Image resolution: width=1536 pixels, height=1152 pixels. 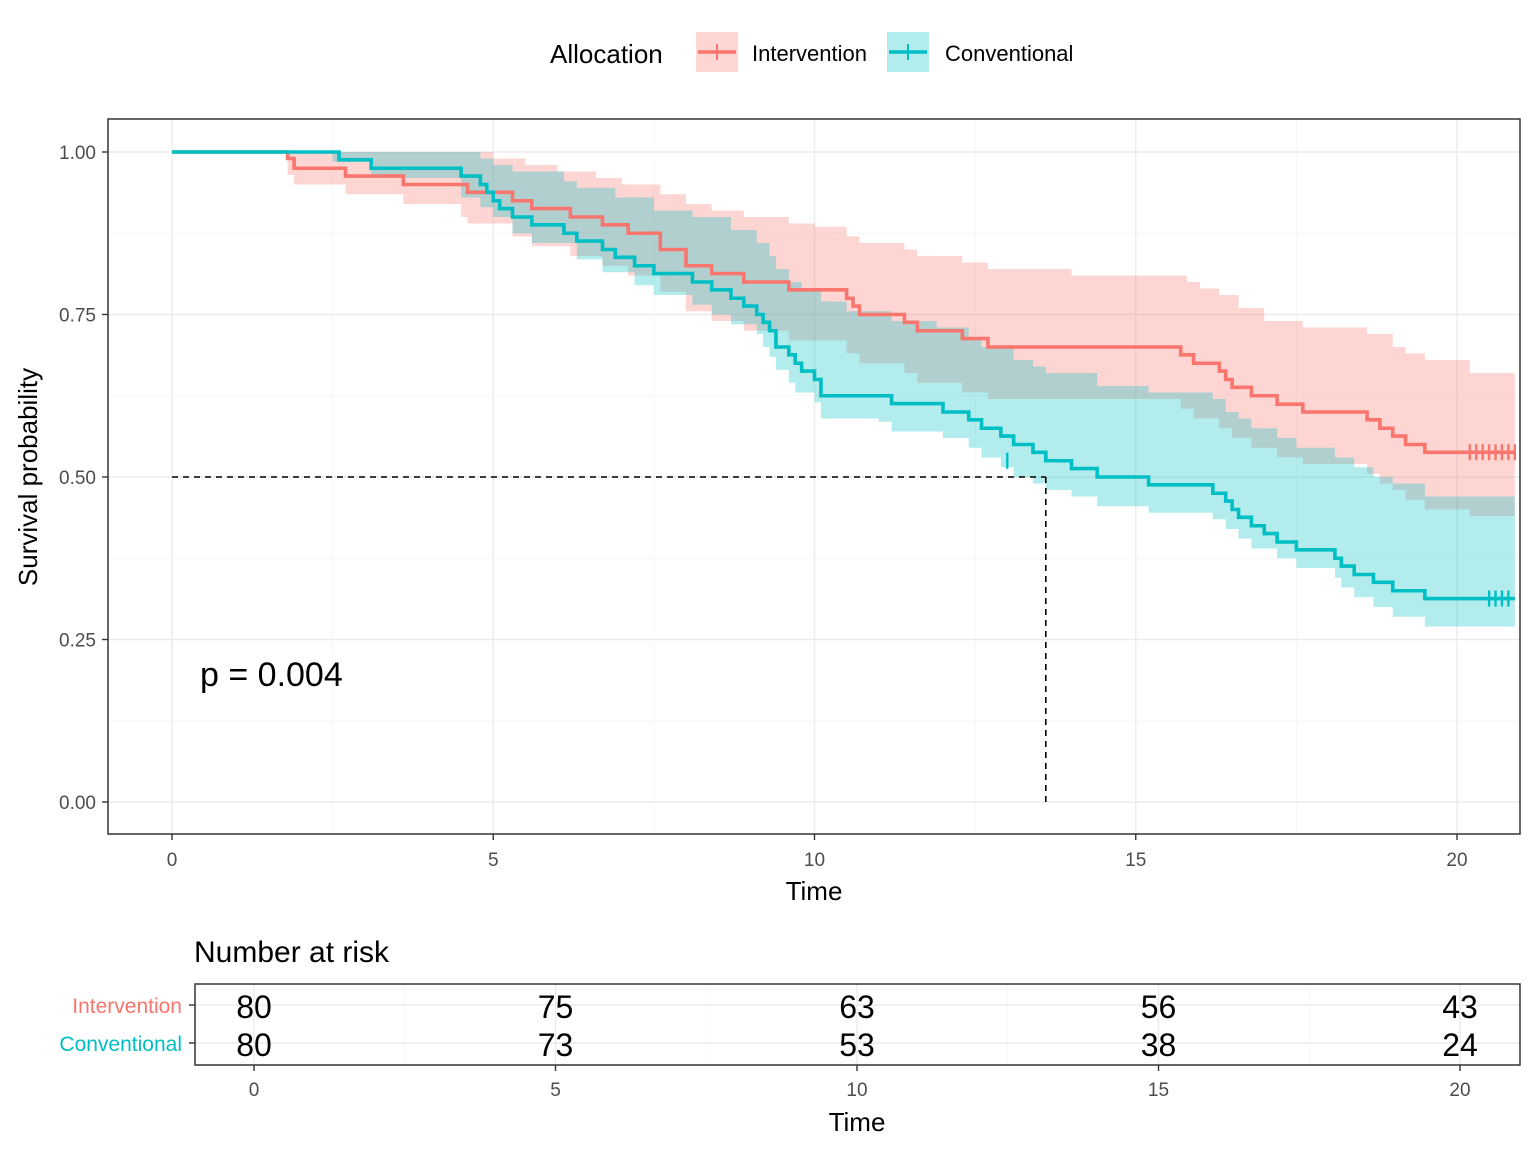 I want to click on y-tick-label: 1.00, so click(x=77, y=153).